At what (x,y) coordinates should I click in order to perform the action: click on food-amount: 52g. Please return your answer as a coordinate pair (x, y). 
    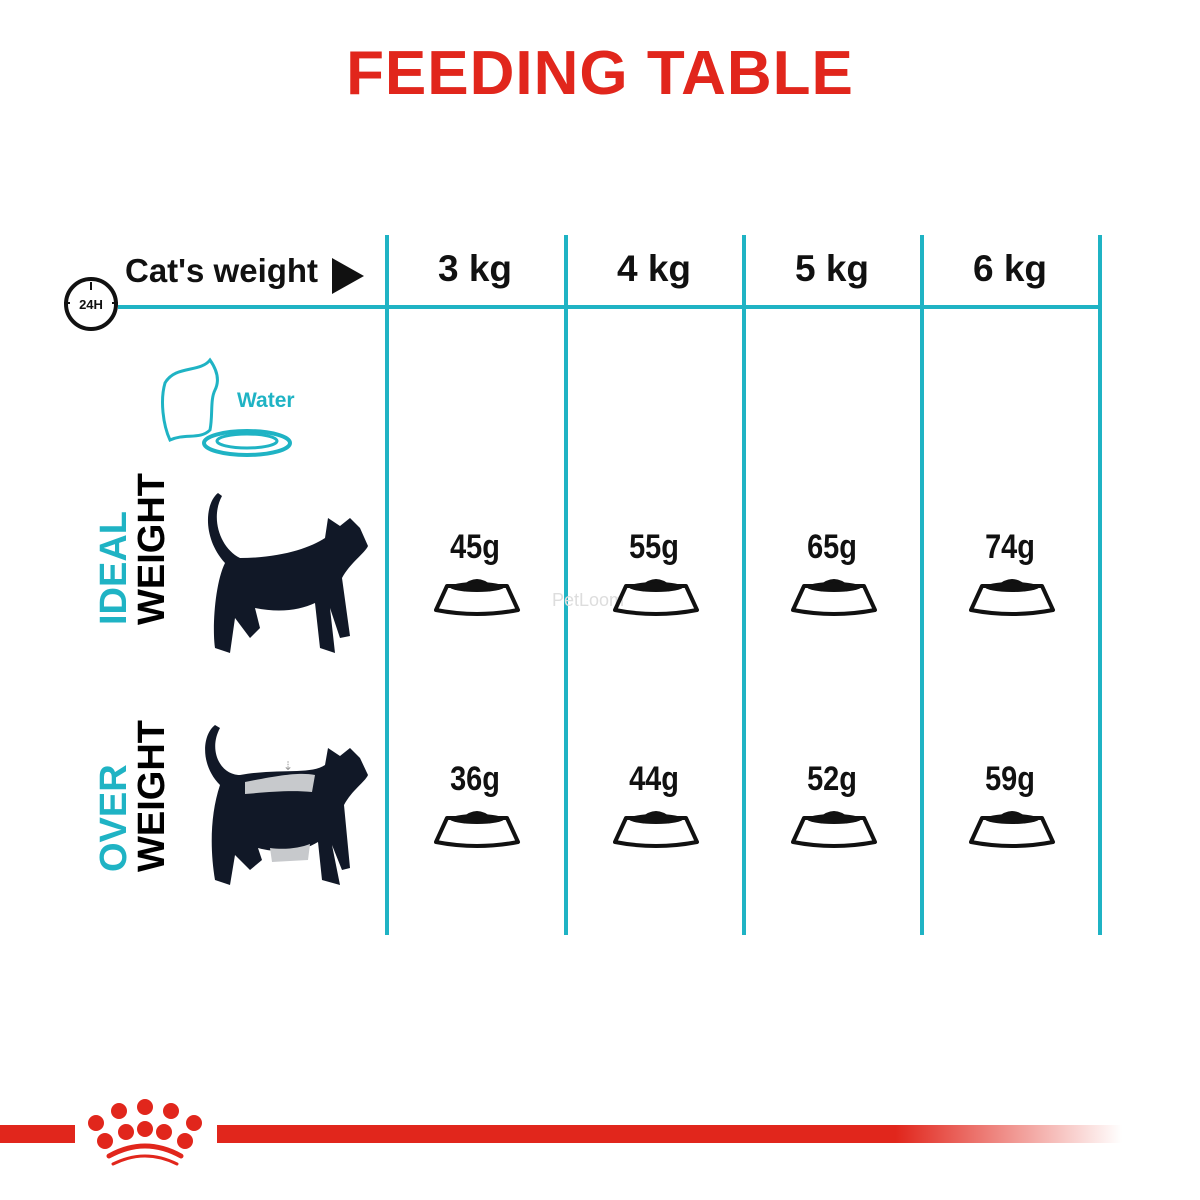
    Looking at the image, I should click on (832, 779).